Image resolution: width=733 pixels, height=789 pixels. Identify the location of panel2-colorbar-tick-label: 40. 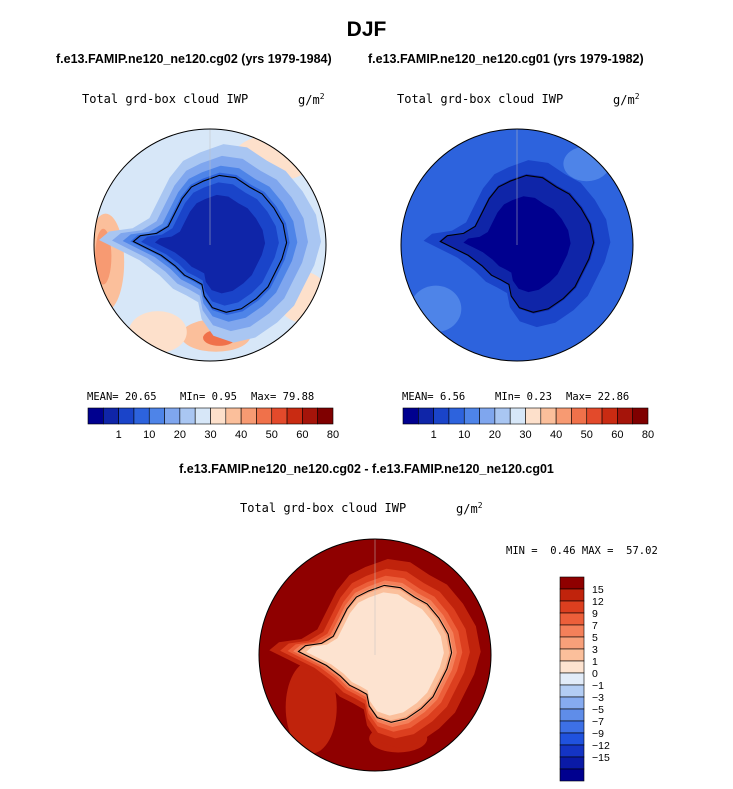
(556, 435).